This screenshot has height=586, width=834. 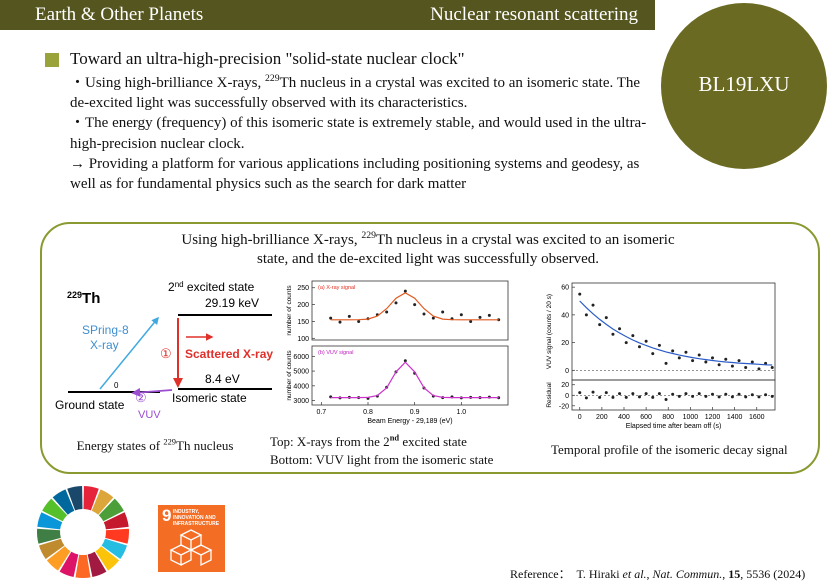 I want to click on x-axis-label: Elapsed time after beam off (s), so click(x=674, y=426).